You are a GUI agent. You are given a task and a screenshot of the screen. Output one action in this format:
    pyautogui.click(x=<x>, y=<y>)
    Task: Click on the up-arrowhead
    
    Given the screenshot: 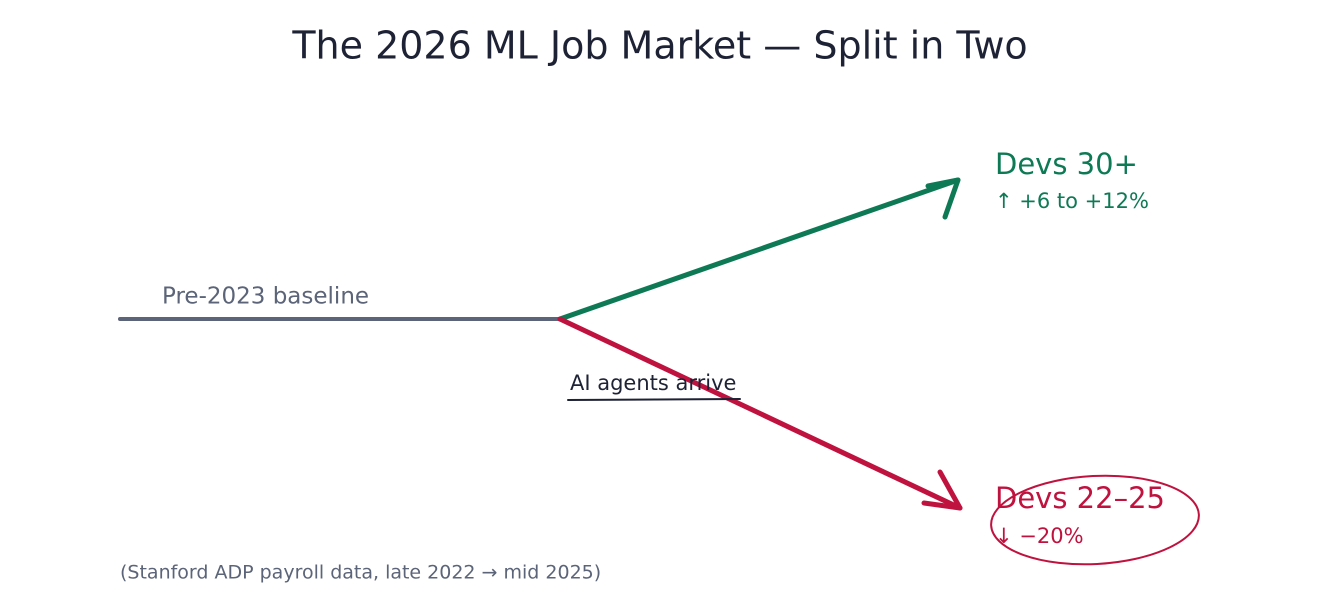 What is the action you would take?
    pyautogui.click(x=943, y=198)
    